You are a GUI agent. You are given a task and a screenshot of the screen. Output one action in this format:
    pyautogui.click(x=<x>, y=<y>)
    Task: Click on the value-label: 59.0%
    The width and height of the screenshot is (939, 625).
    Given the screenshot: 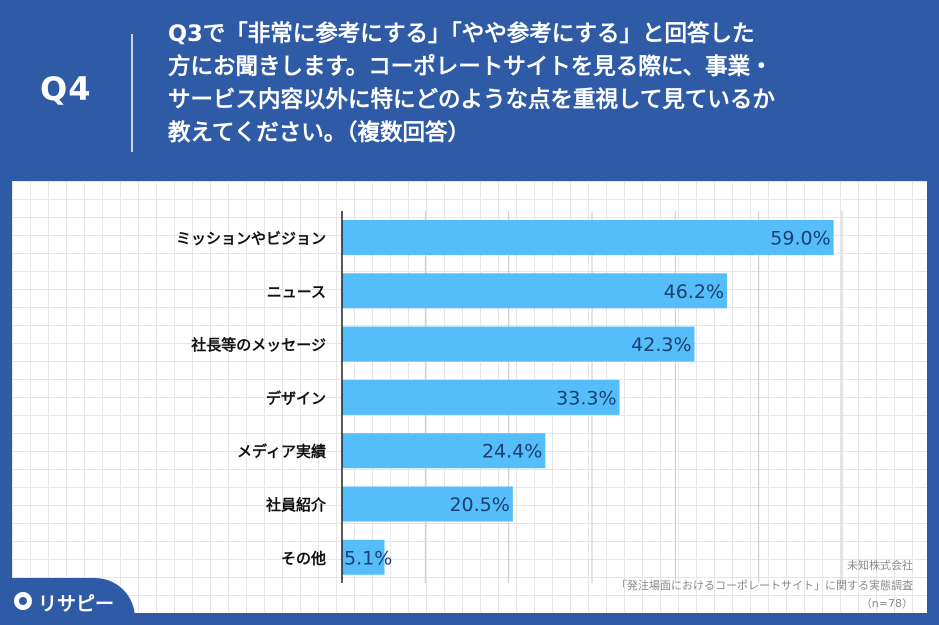 What is the action you would take?
    pyautogui.click(x=800, y=239)
    